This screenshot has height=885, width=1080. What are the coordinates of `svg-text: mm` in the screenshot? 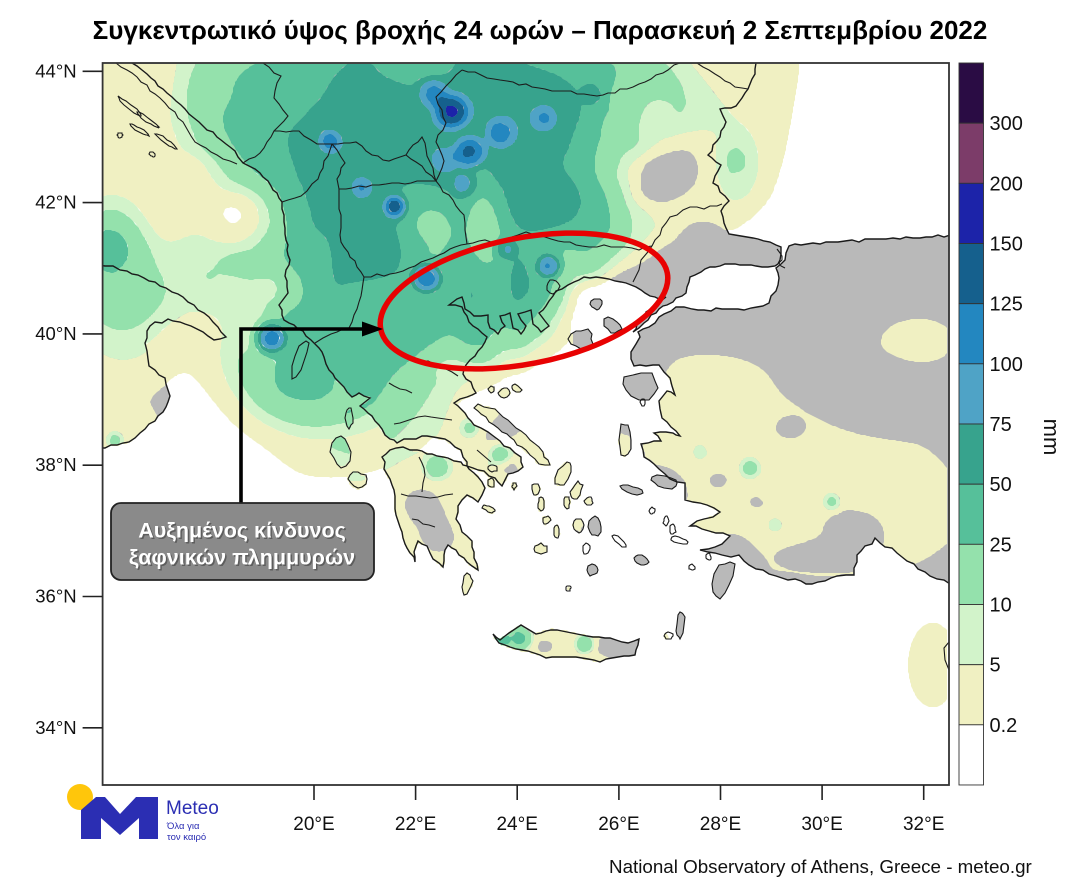 It's located at (1051, 437).